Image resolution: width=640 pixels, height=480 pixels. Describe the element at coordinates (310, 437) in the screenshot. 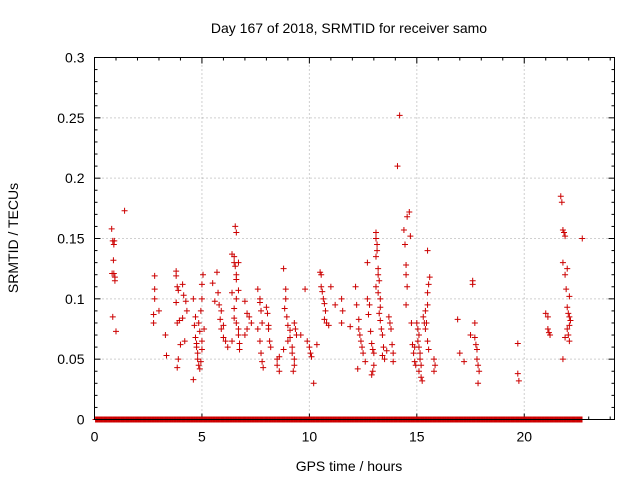

I see `x-tick-label: 10` at that location.